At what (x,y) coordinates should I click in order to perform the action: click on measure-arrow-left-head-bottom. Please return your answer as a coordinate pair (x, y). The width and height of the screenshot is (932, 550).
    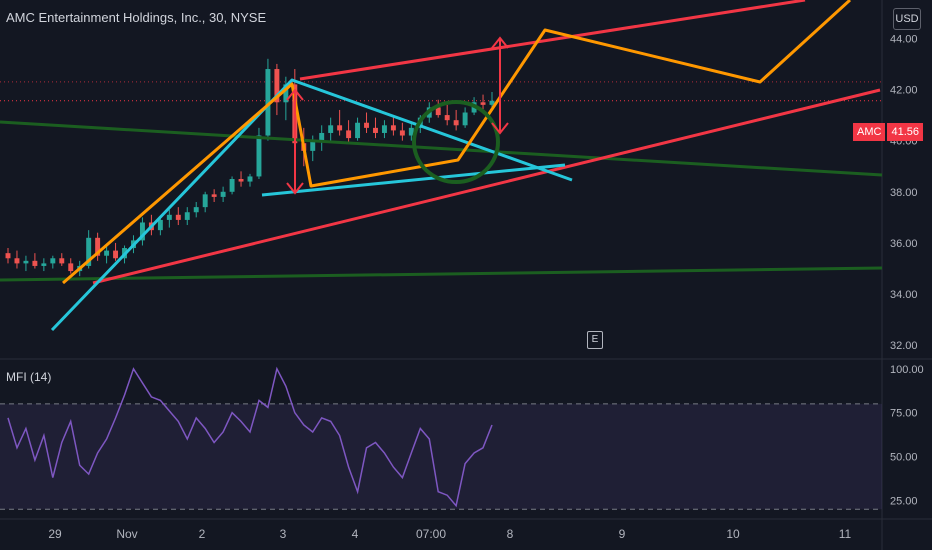
    Looking at the image, I should click on (295, 188).